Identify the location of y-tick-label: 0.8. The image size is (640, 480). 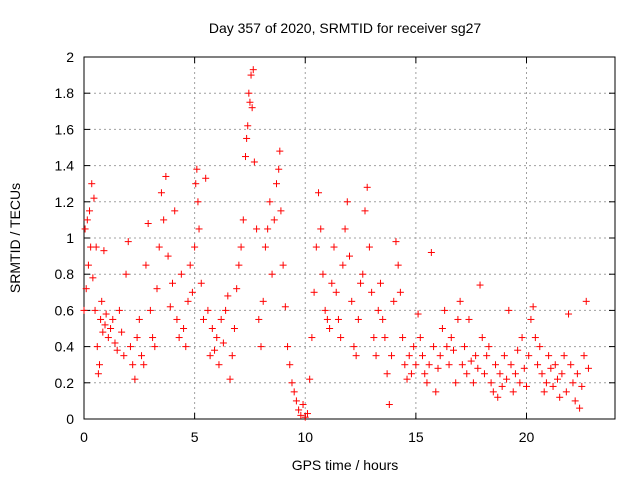
(65, 274).